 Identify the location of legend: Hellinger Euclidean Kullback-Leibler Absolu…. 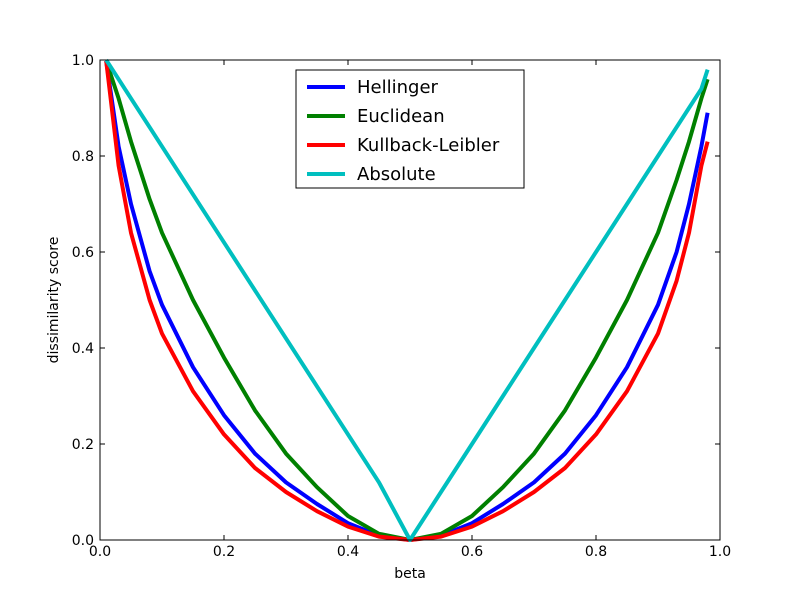
(410, 129).